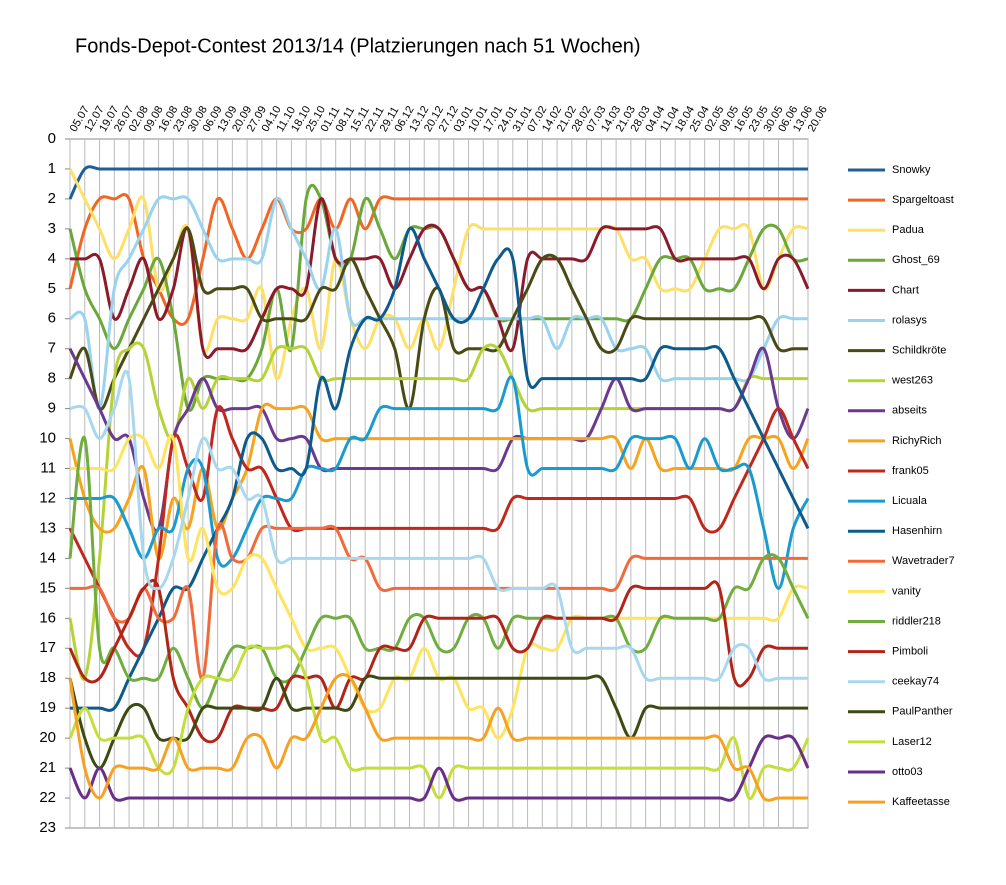 This screenshot has height=885, width=1006. I want to click on y-tick-label: 19, so click(47, 707).